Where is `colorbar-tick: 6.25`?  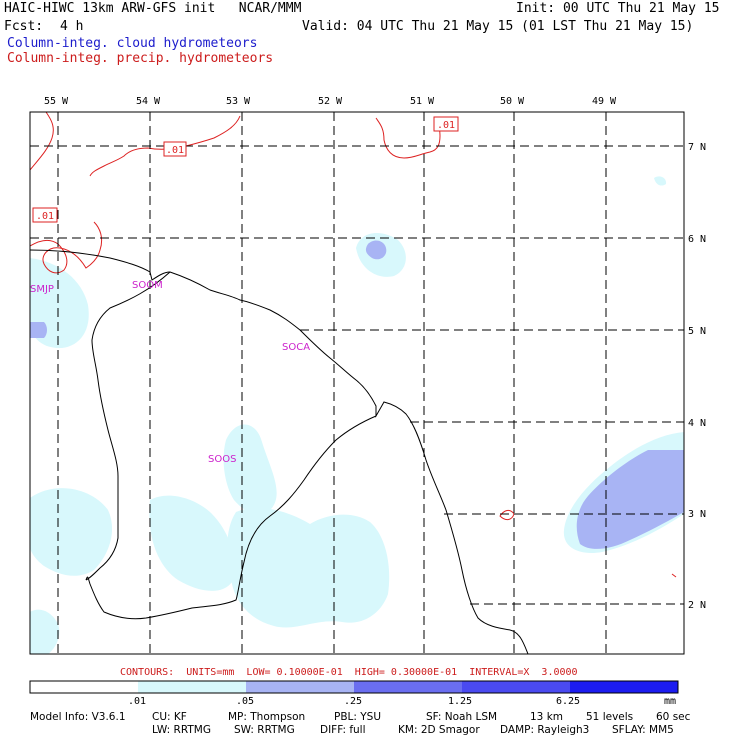
colorbar-tick: 6.25 is located at coordinates (568, 701).